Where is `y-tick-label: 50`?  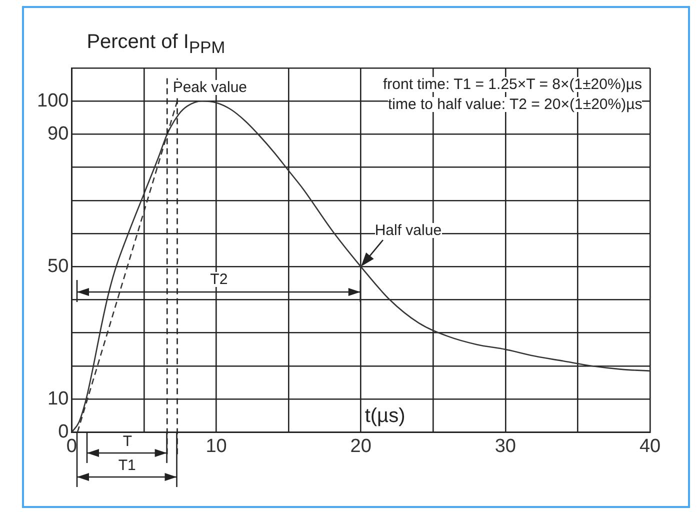 y-tick-label: 50 is located at coordinates (58, 266).